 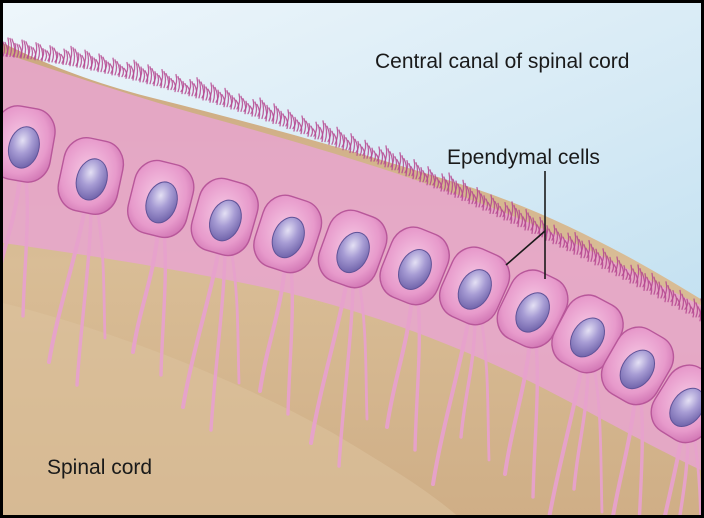 I want to click on label-ependymal-cells: Ependymal cells, so click(x=523, y=157).